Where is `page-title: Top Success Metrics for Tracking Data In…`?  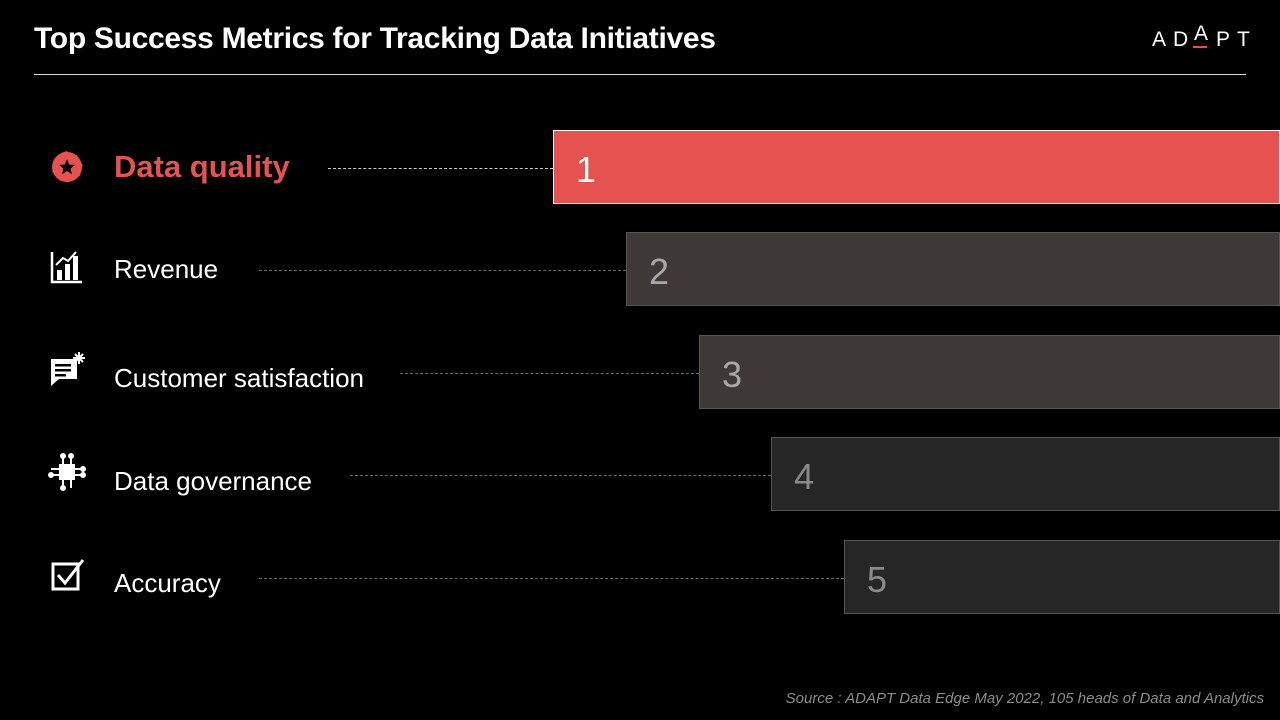
page-title: Top Success Metrics for Tracking Data In… is located at coordinates (375, 38).